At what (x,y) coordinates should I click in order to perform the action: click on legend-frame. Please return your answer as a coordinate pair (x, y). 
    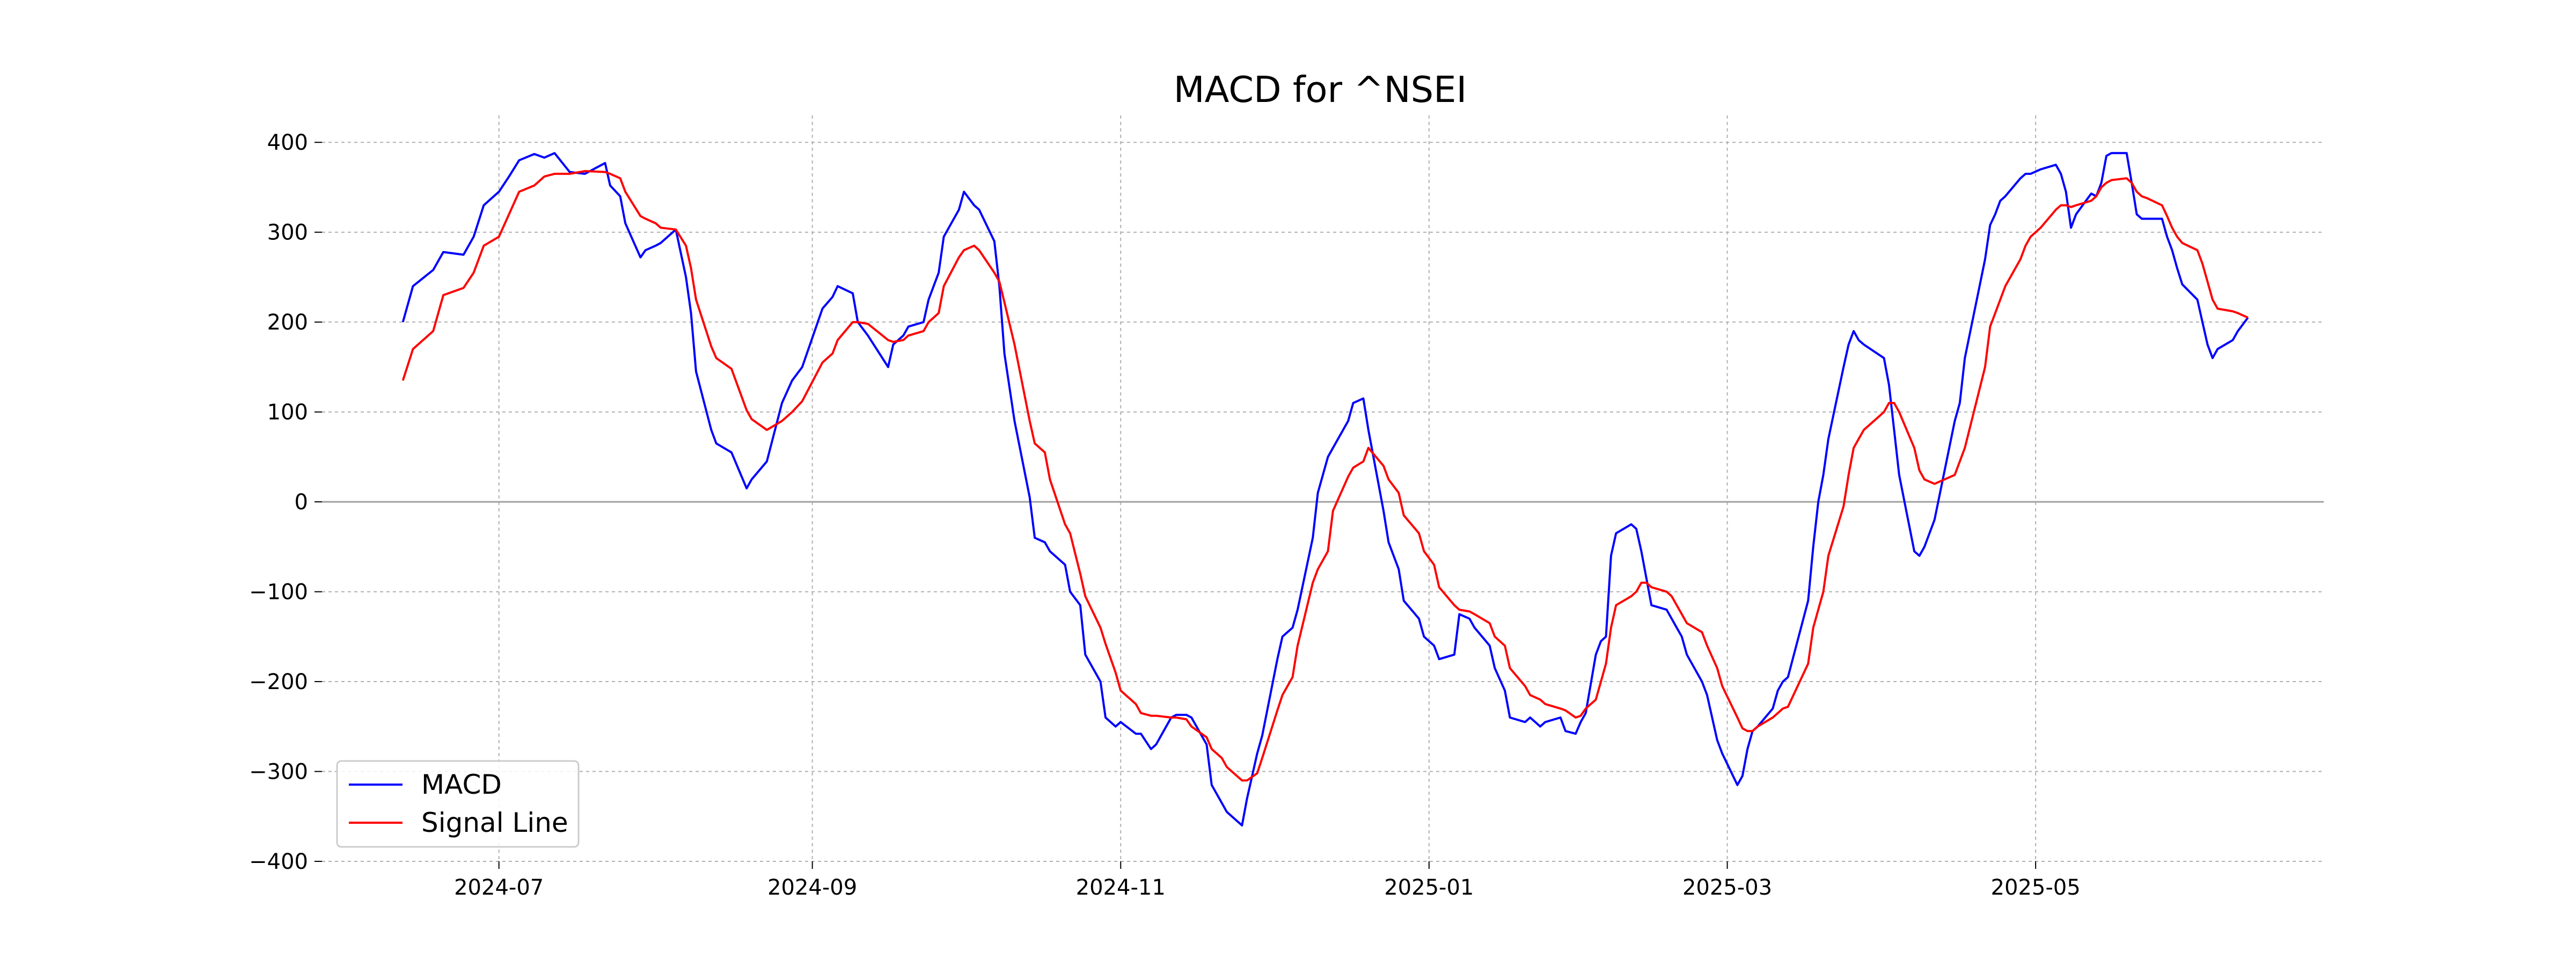
    Looking at the image, I should click on (458, 804).